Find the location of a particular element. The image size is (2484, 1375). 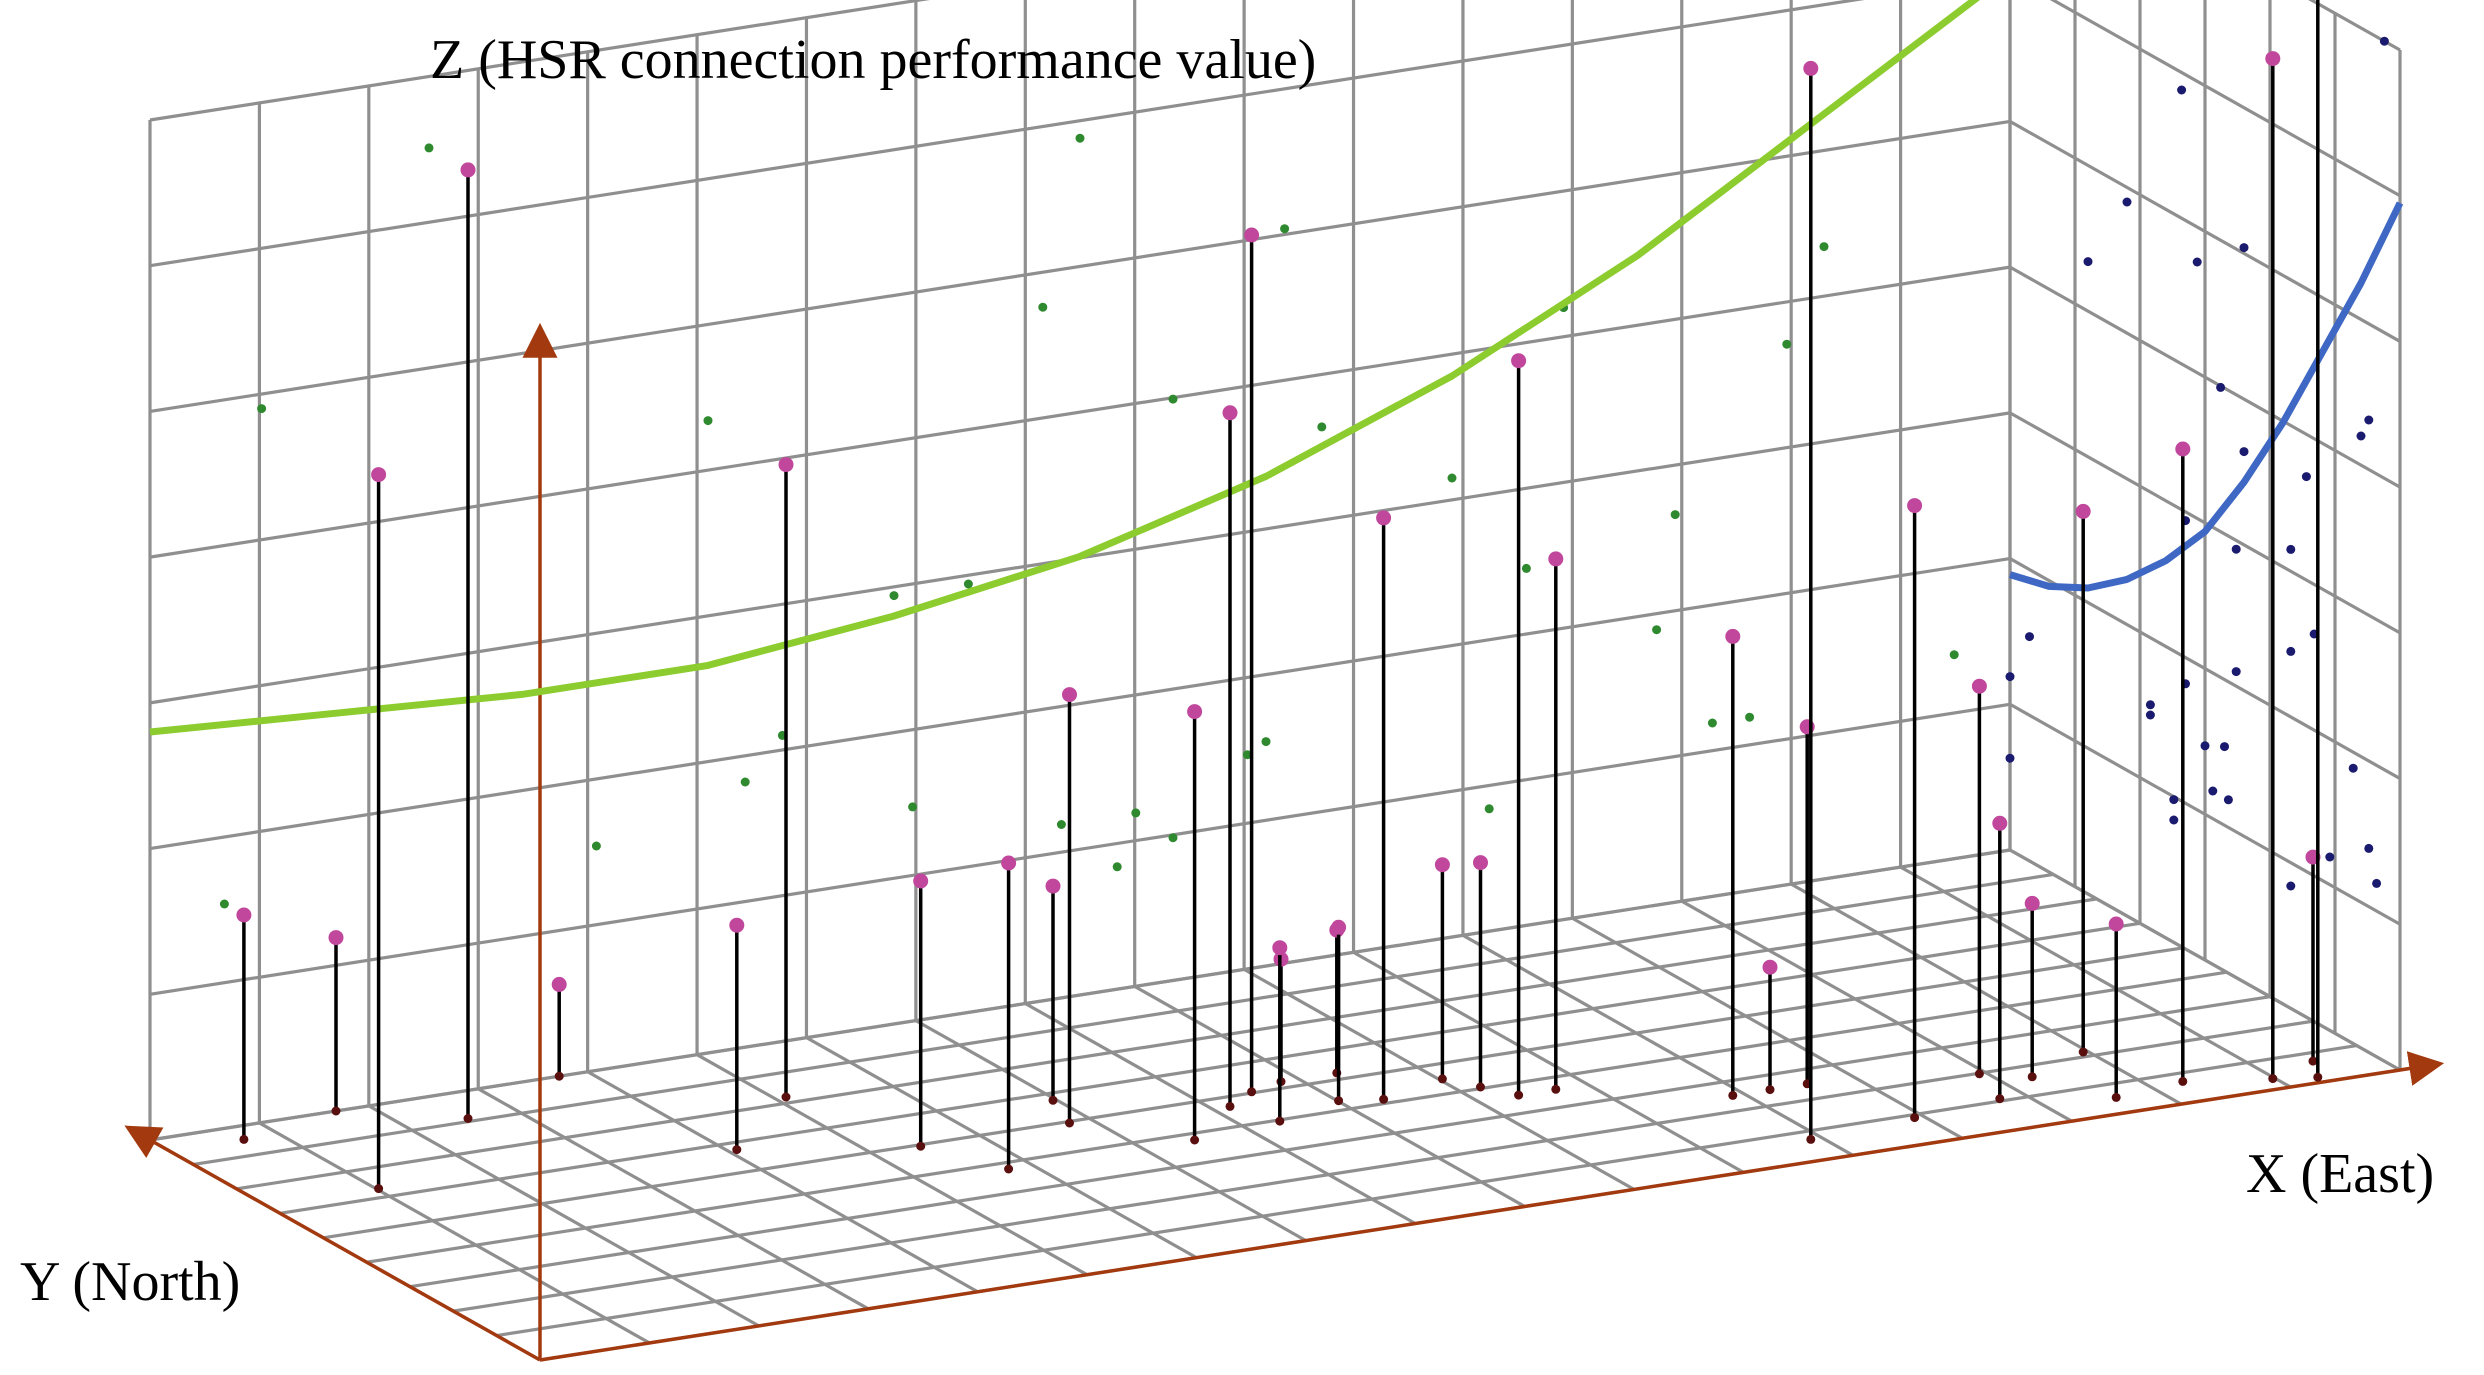

x-axis-label: X (East) is located at coordinates (2340, 1174).